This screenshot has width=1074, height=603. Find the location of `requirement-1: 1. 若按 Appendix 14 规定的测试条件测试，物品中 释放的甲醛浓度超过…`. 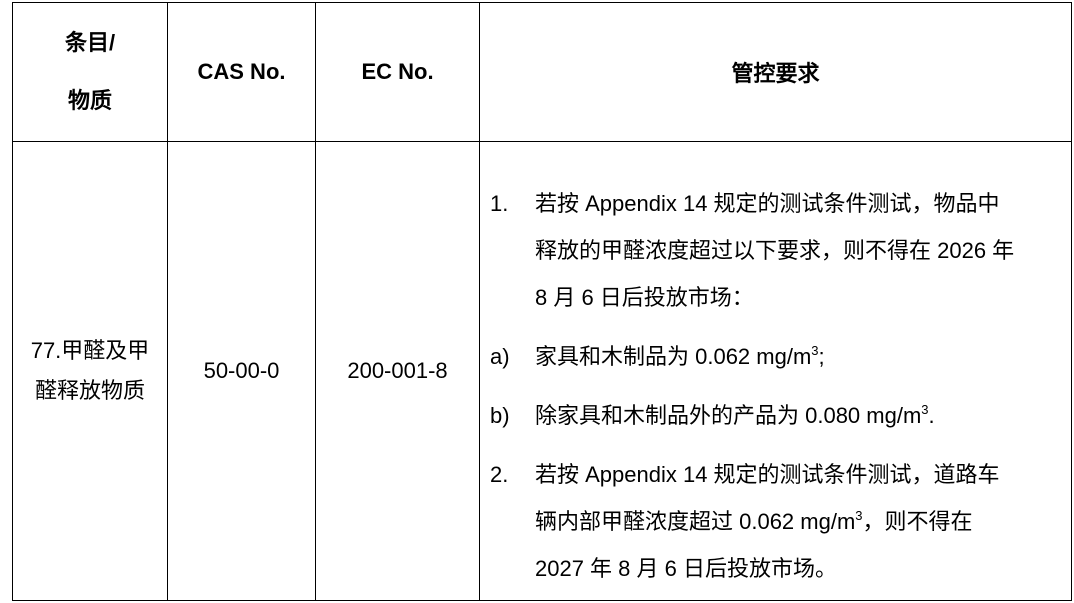

requirement-1: 1. 若按 Appendix 14 规定的测试条件测试，物品中 释放的甲醛浓度超过… is located at coordinates (777, 250).